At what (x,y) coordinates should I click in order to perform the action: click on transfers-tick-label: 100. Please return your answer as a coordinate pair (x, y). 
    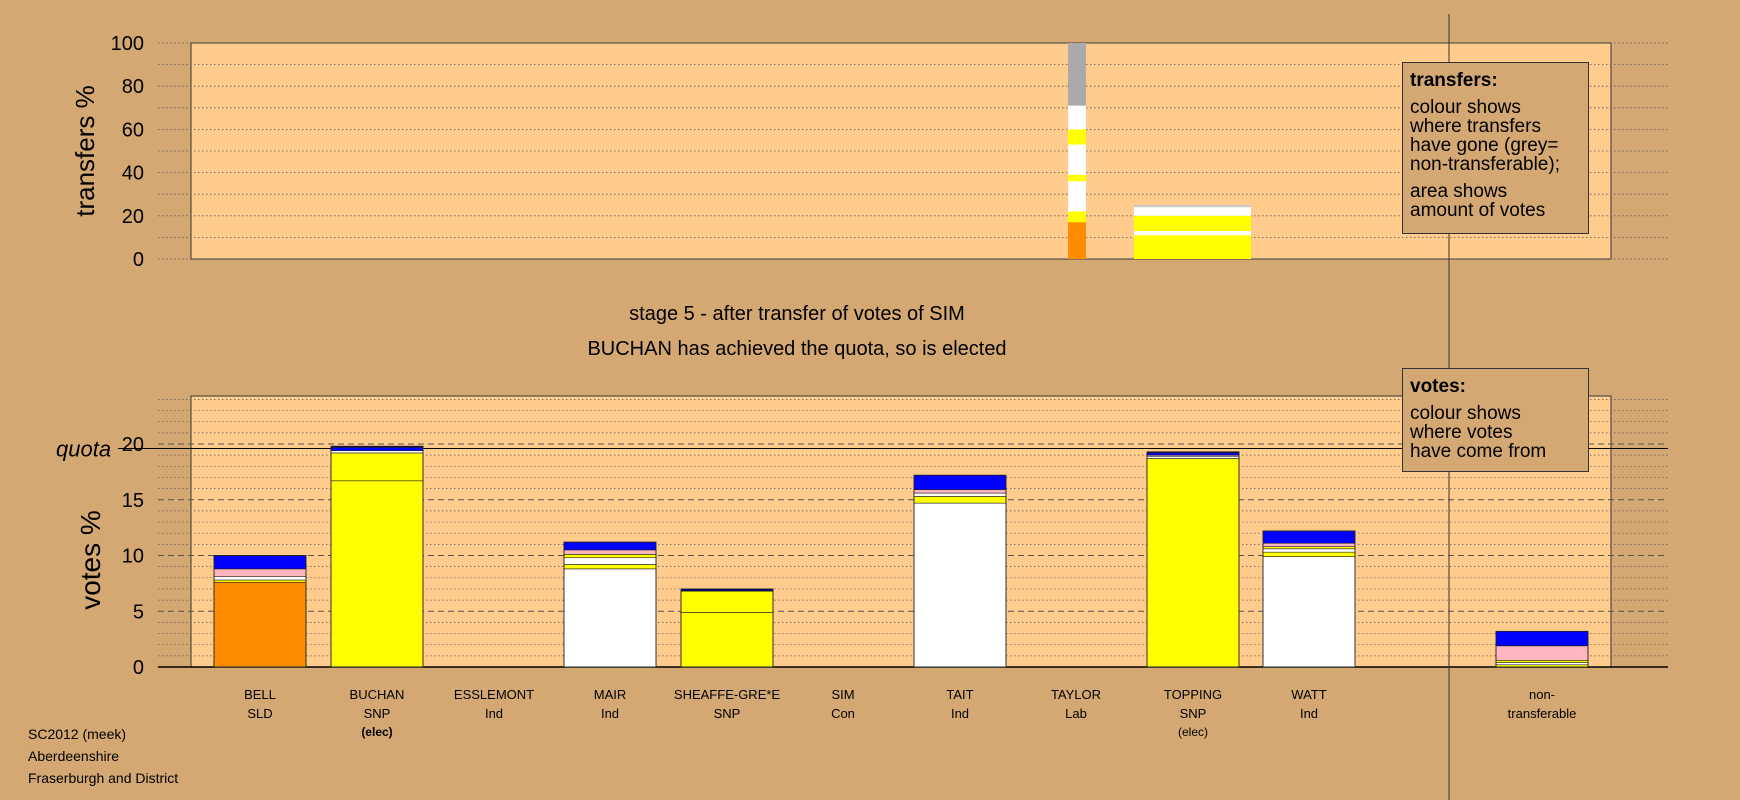
    Looking at the image, I should click on (127, 44).